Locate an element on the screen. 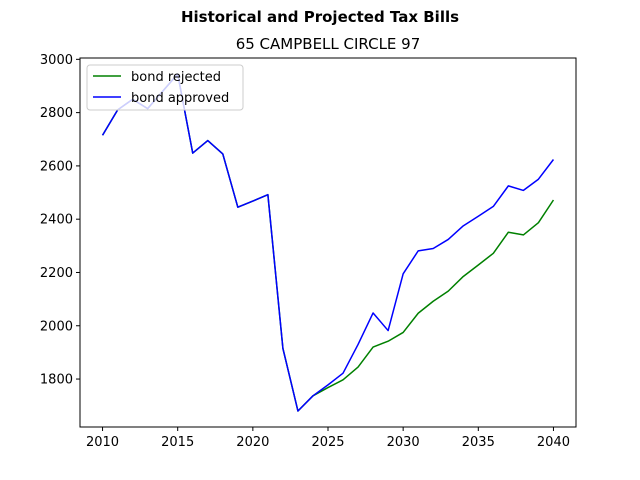 This screenshot has height=480, width=640. x-tick-label: 2010 is located at coordinates (102, 442).